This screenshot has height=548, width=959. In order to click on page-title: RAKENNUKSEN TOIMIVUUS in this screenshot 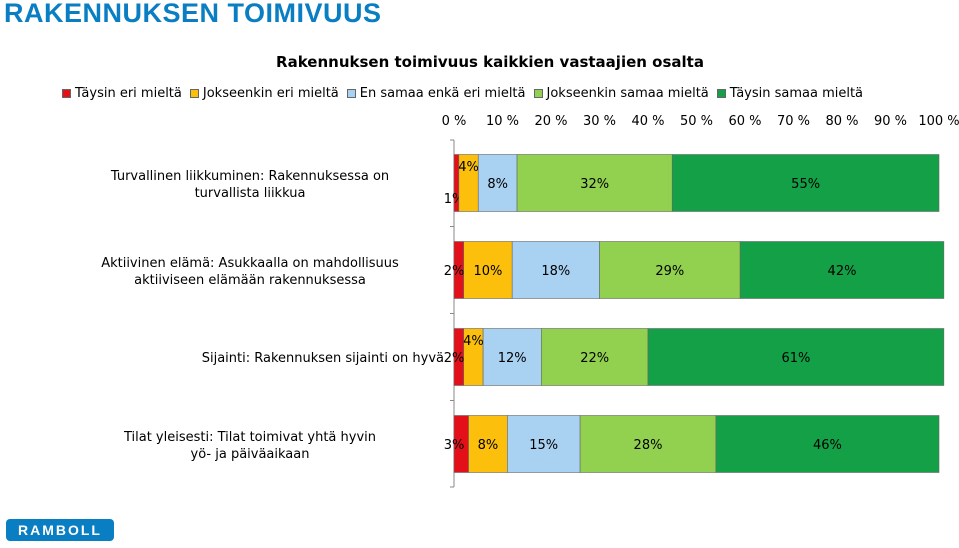, I will do `click(193, 14)`.